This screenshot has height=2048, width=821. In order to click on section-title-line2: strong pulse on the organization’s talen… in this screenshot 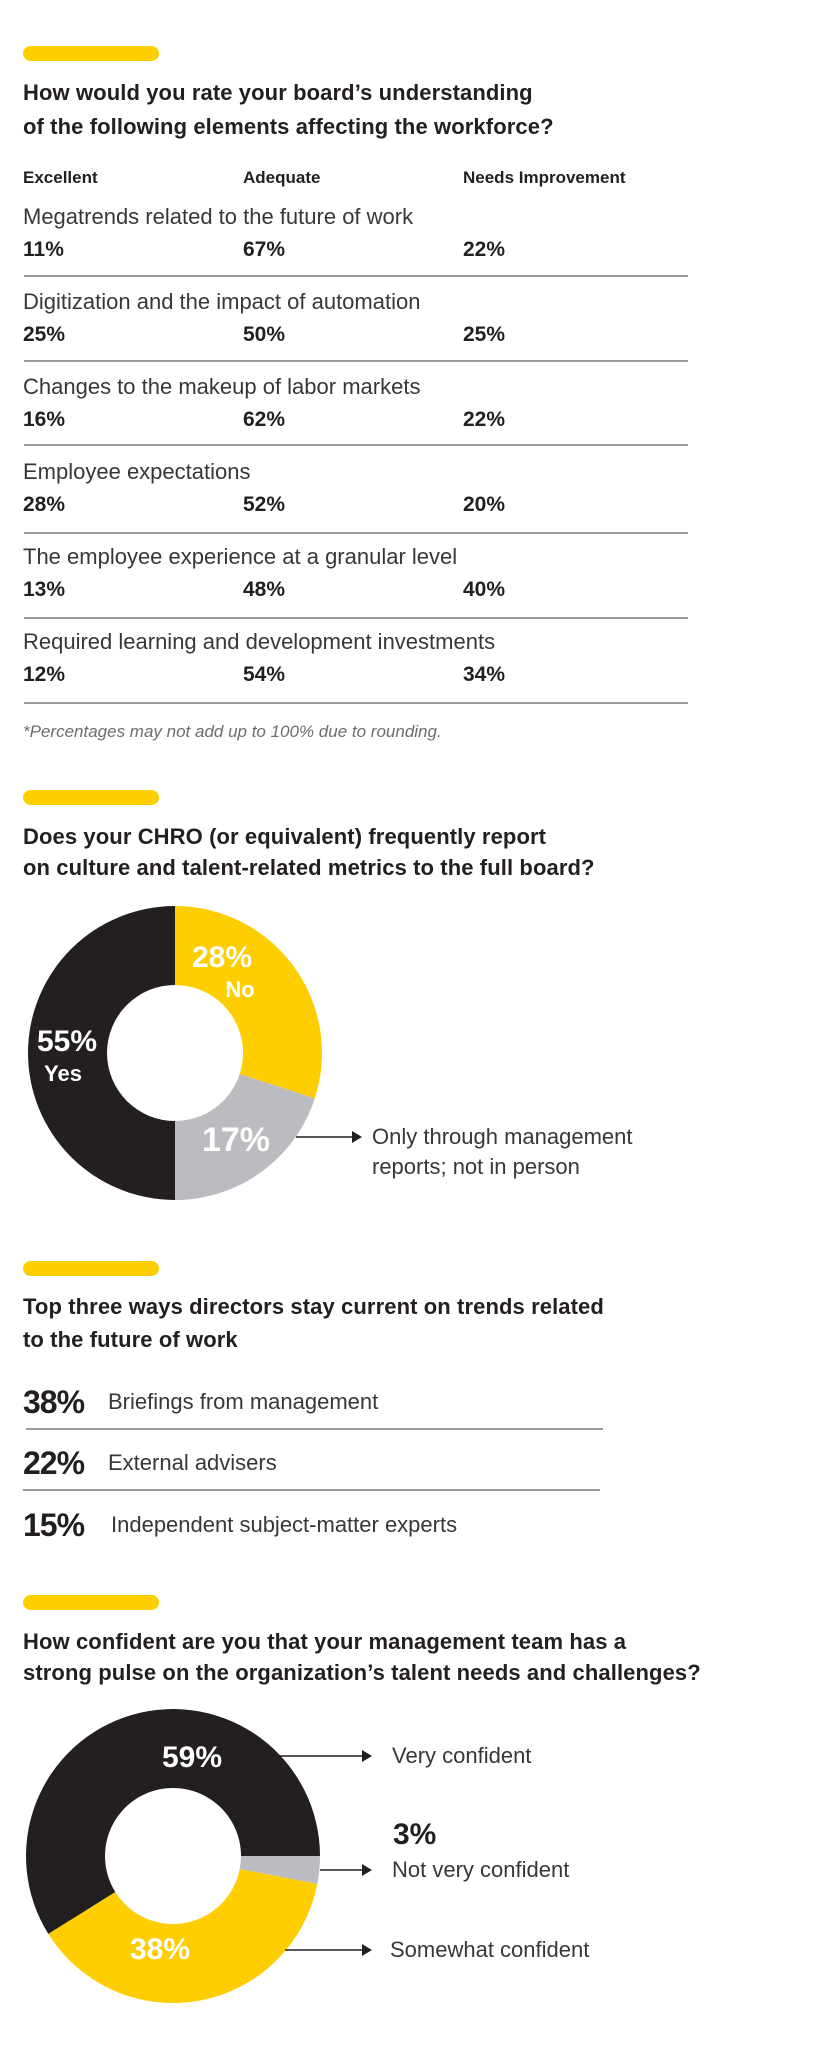, I will do `click(362, 1672)`.